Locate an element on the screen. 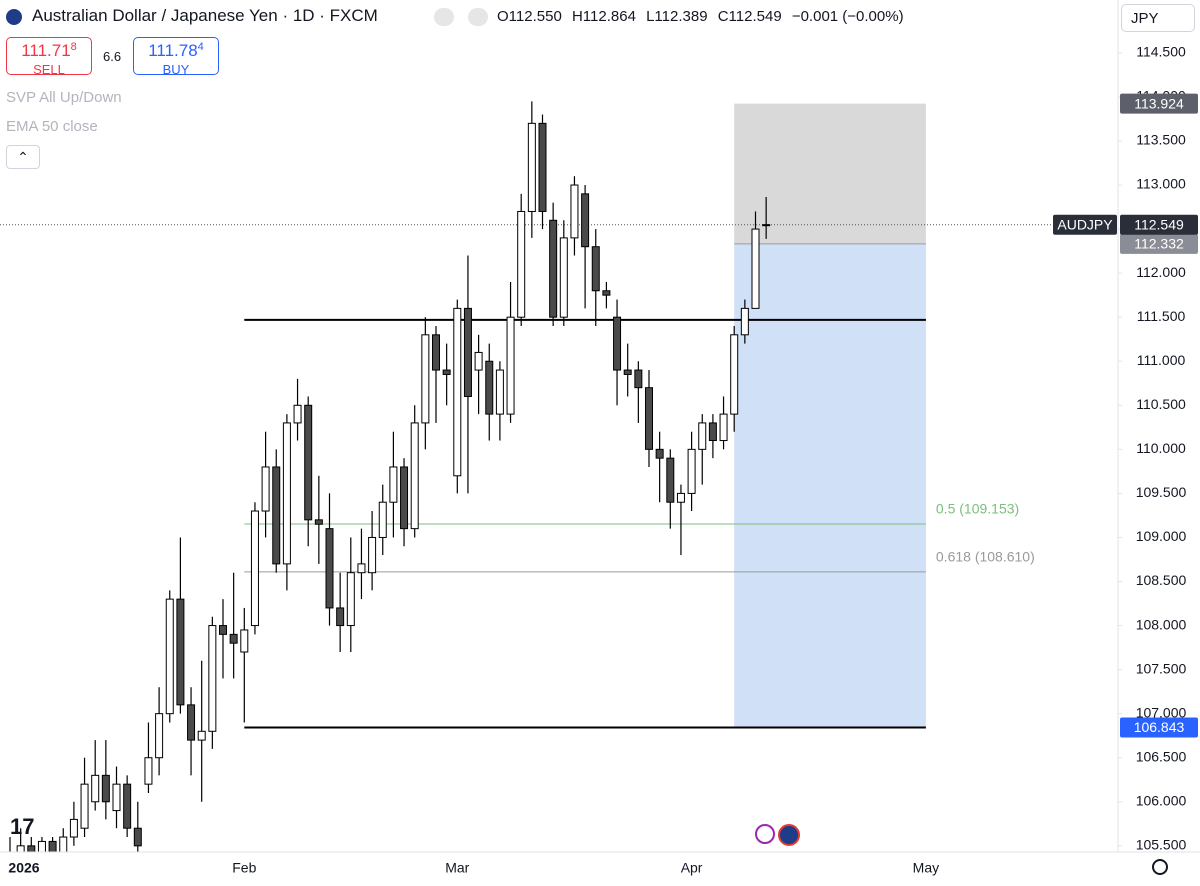 Image resolution: width=1200 pixels, height=886 pixels. collapse-button: ⌃ is located at coordinates (23, 157).